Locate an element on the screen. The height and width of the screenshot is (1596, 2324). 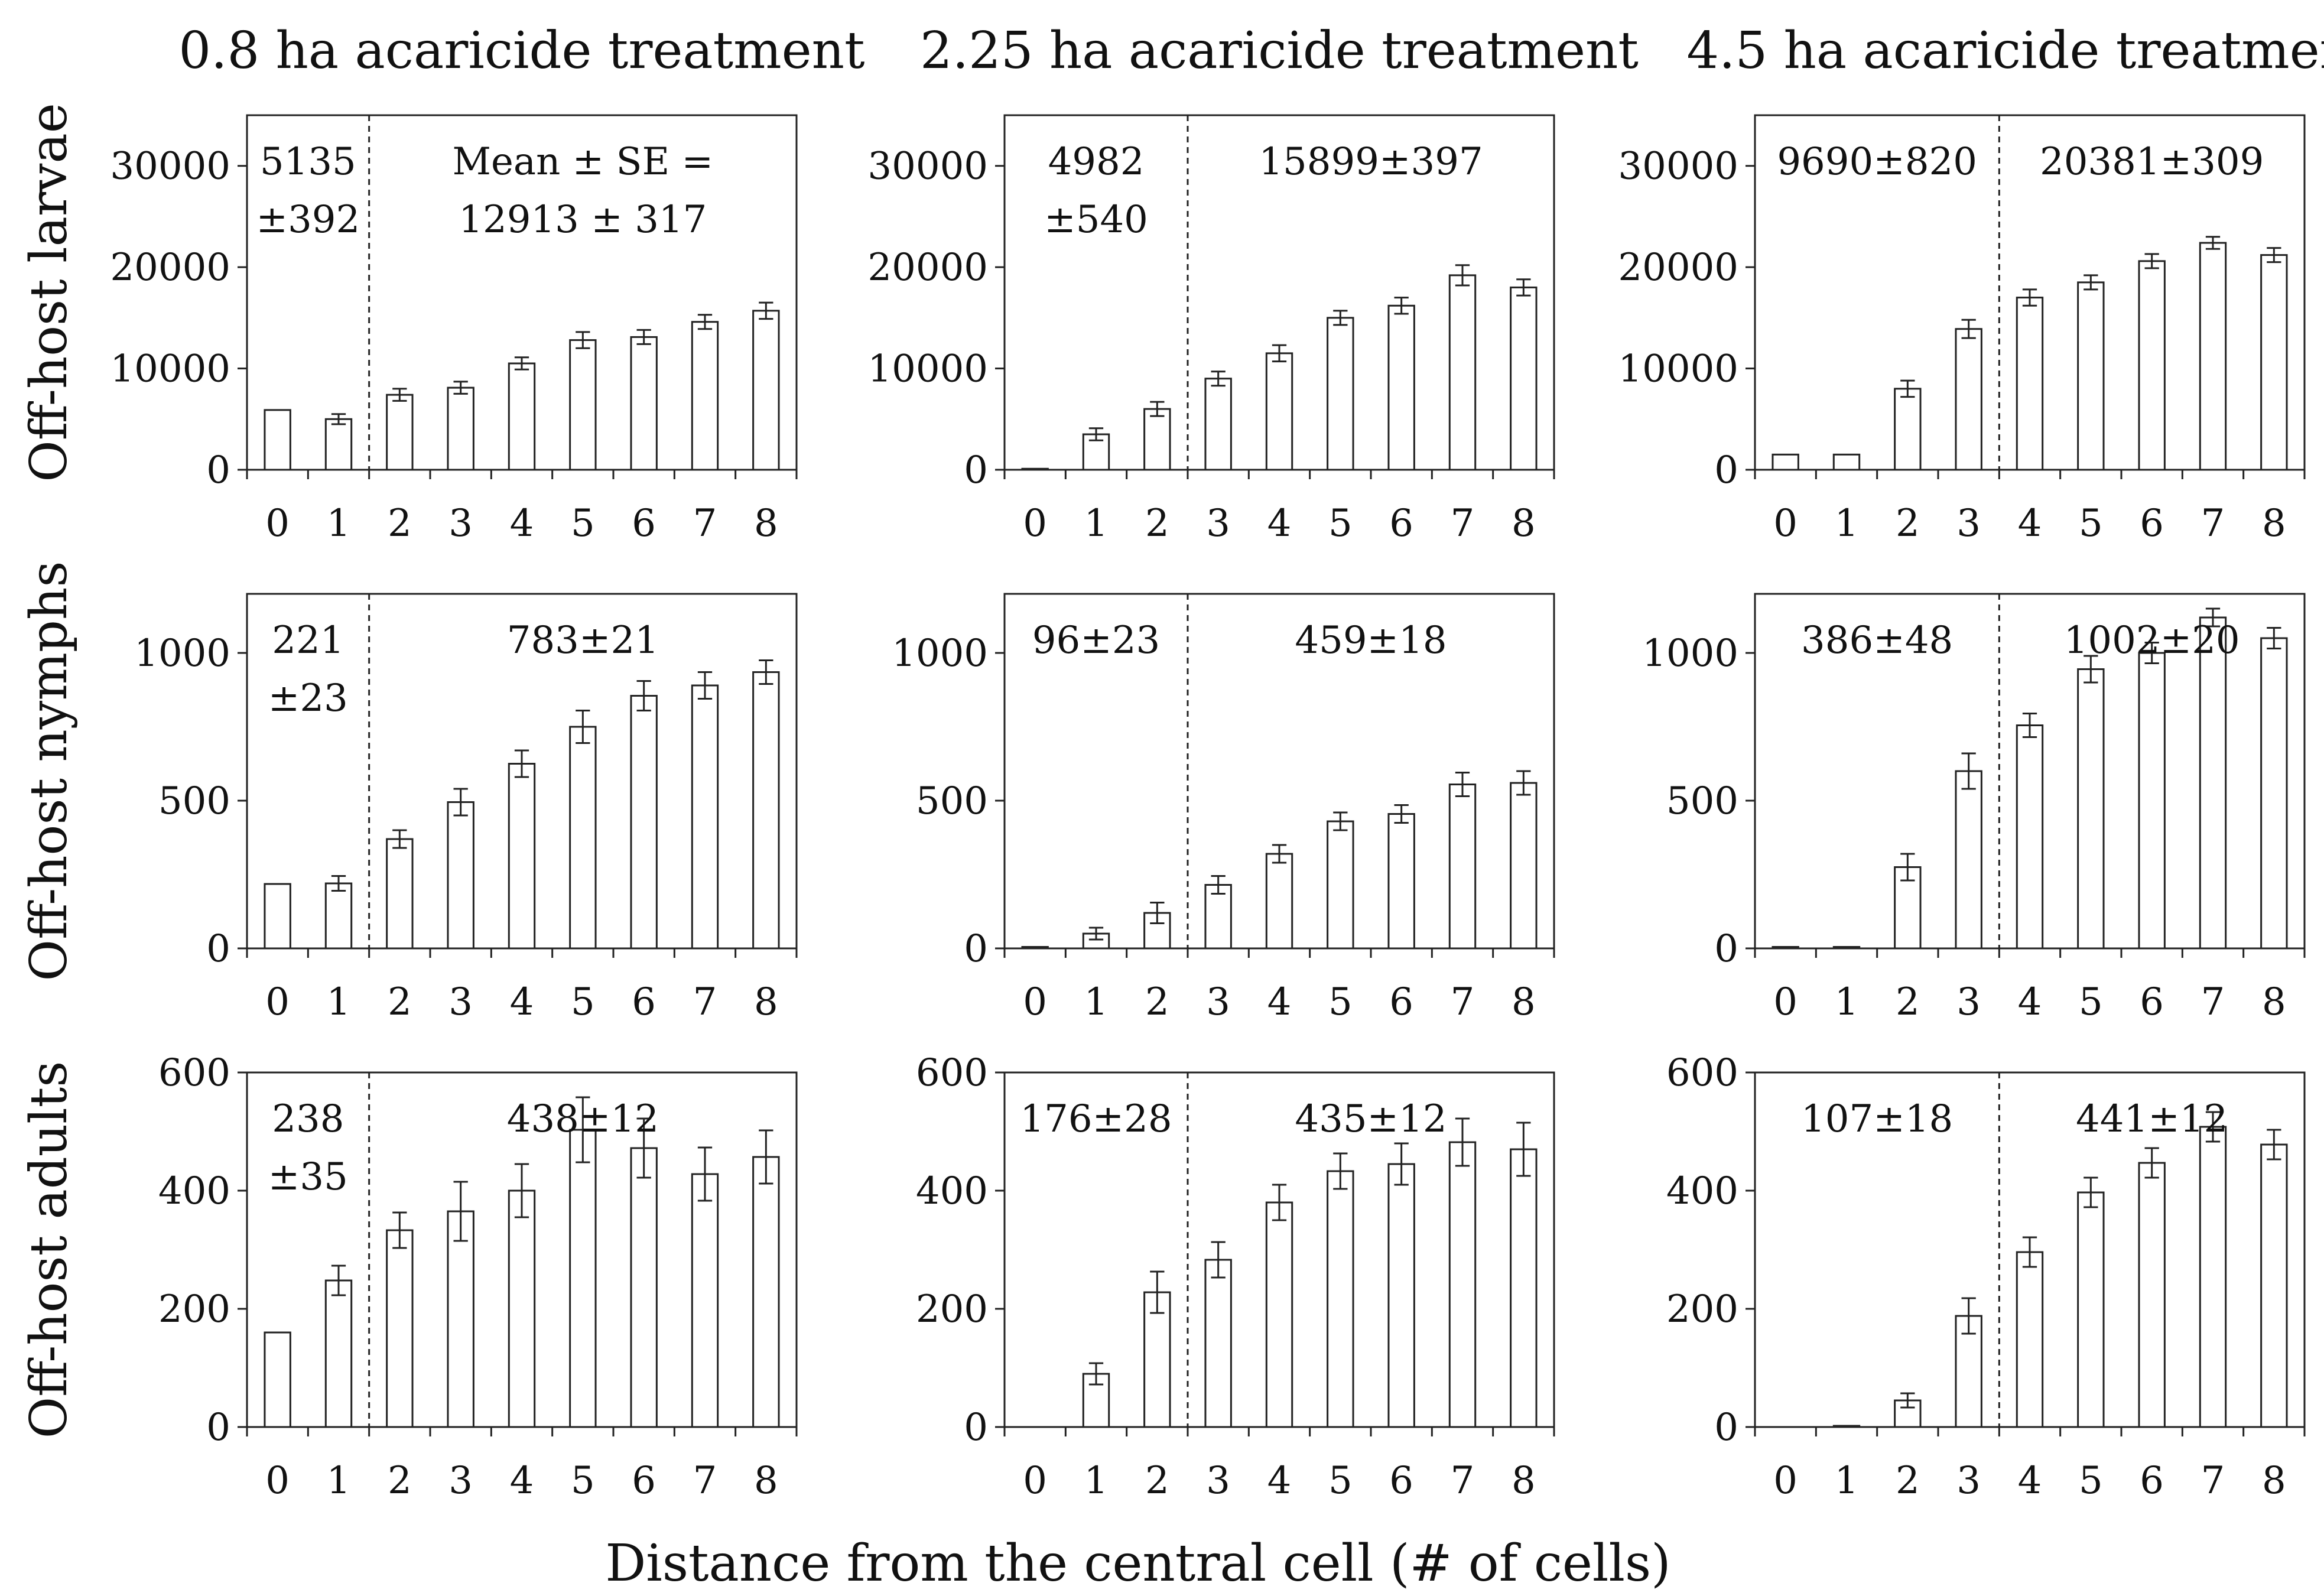
column-title: 4.5 ha acaricide treatment is located at coordinates (2005, 50).